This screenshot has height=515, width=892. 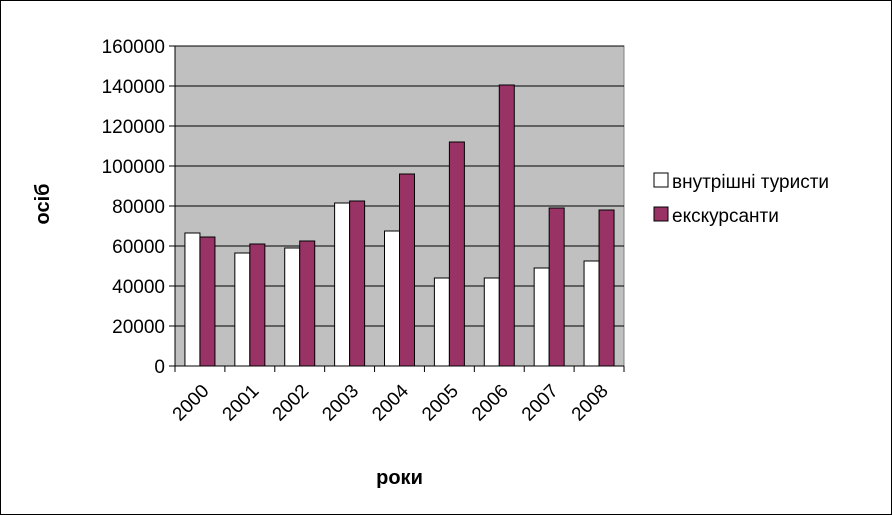 I want to click on y-tick-label: 80000, so click(x=138, y=207).